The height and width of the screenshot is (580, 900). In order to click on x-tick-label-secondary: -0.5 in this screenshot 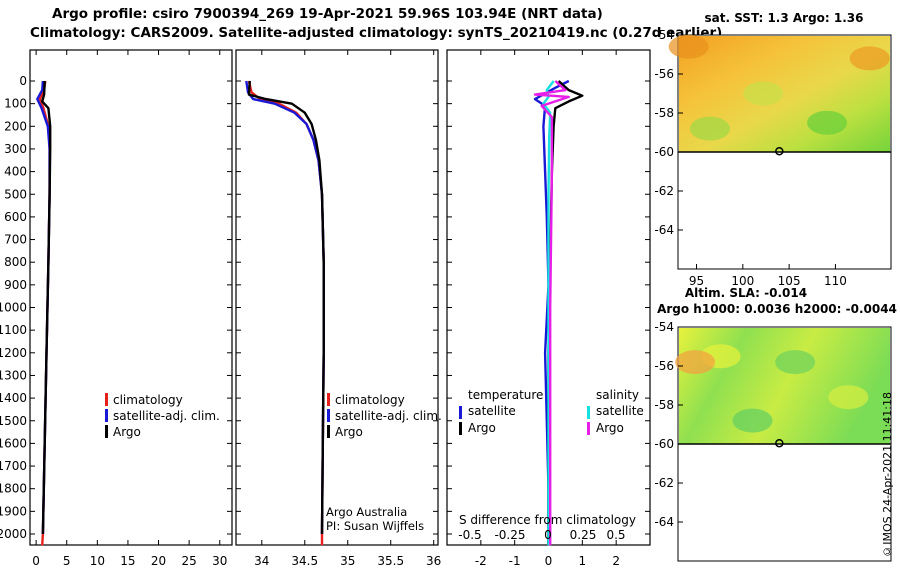, I will do `click(469, 535)`.